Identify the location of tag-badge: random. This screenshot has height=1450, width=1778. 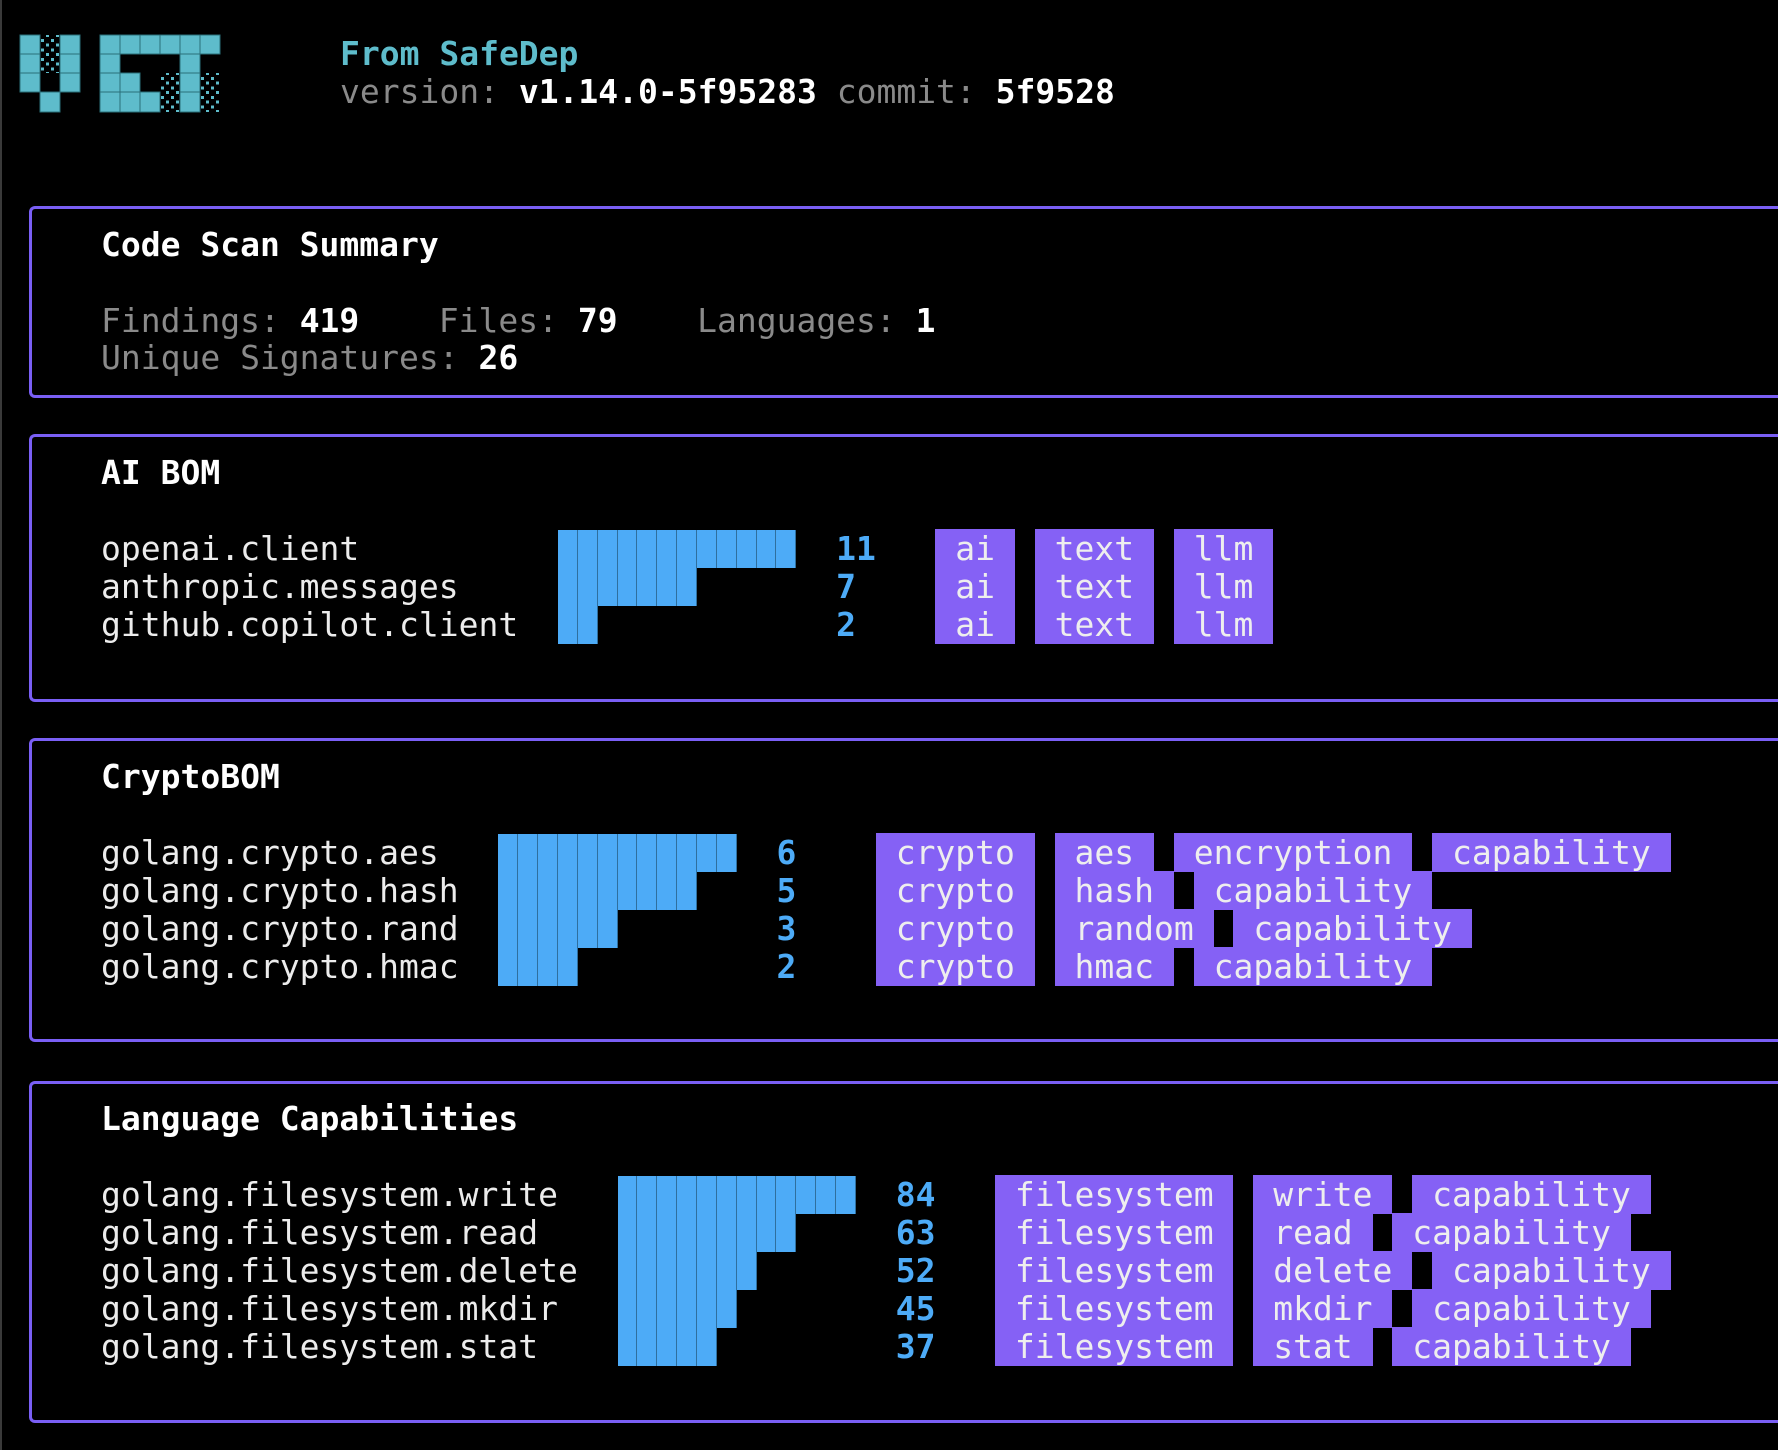
(1134, 928).